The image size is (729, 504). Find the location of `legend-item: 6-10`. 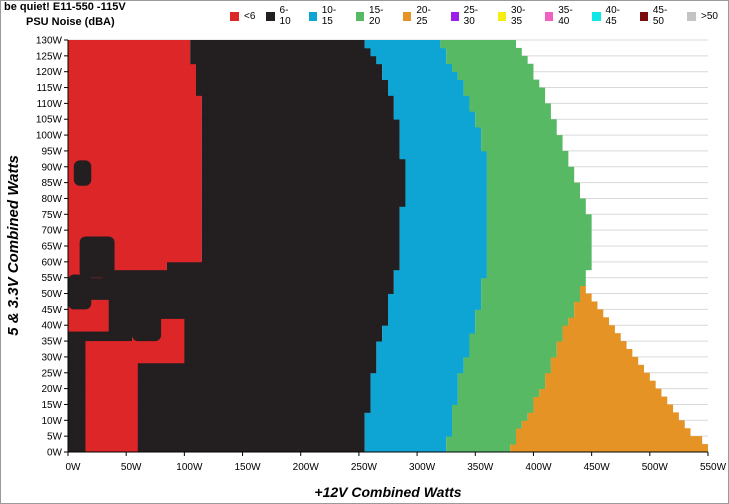

legend-item: 6-10 is located at coordinates (281, 16).